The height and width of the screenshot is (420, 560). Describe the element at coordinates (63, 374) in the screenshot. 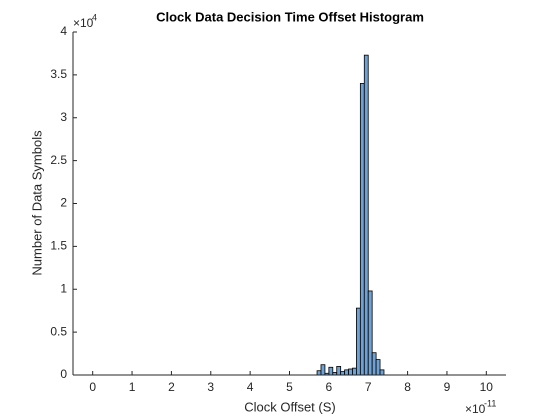

I see `y-tick-label: 0` at that location.